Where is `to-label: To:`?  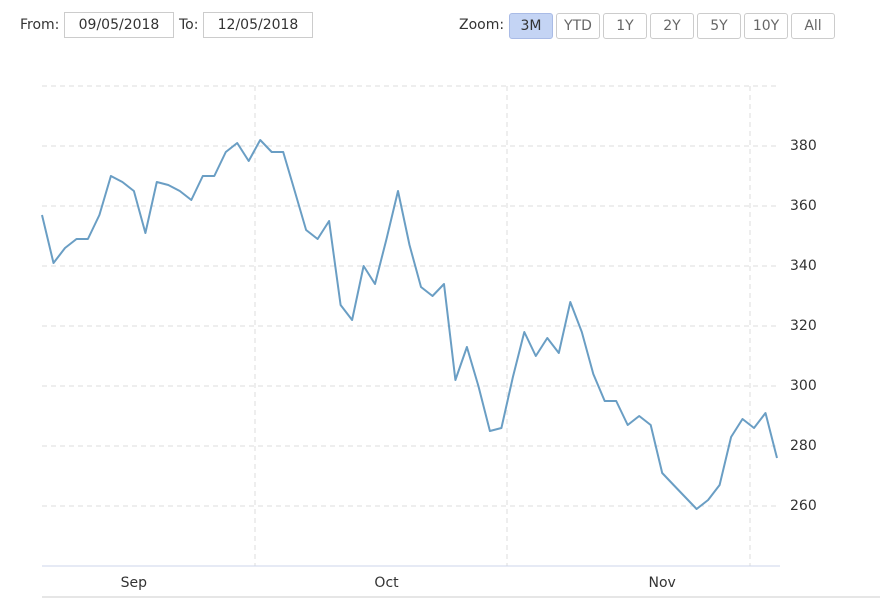 to-label: To: is located at coordinates (189, 25).